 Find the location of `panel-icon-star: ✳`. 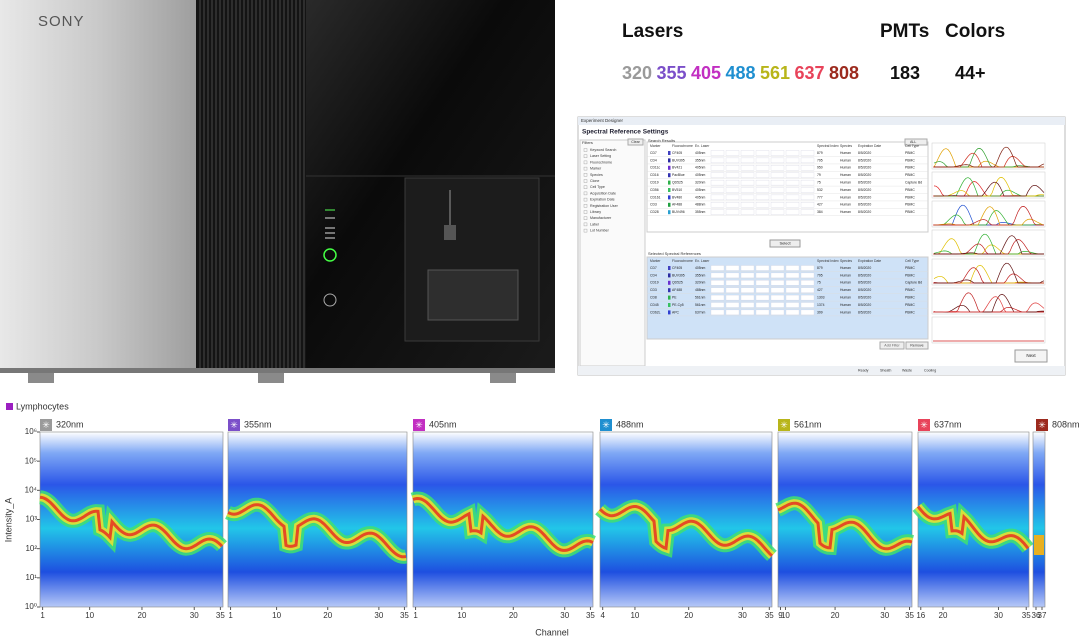

panel-icon-star: ✳ is located at coordinates (924, 425).